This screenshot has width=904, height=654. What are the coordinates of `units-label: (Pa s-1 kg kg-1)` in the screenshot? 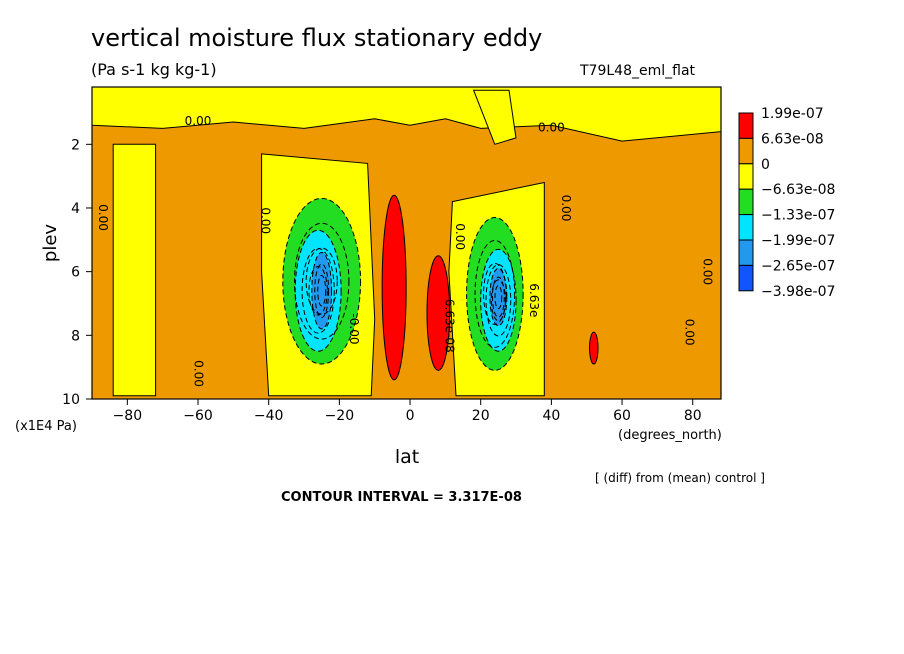 It's located at (154, 69).